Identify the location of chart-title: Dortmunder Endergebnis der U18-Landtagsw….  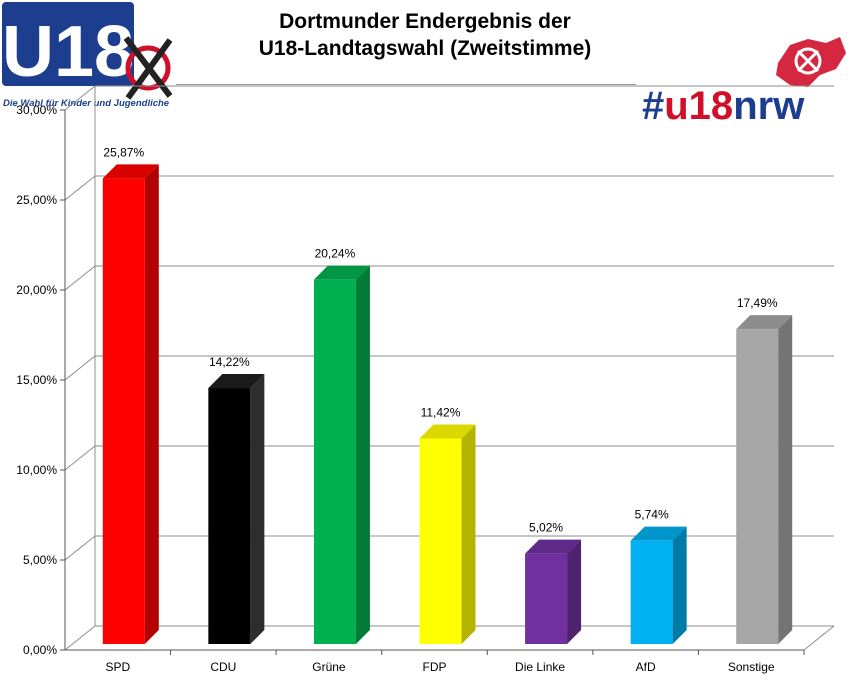
(425, 35).